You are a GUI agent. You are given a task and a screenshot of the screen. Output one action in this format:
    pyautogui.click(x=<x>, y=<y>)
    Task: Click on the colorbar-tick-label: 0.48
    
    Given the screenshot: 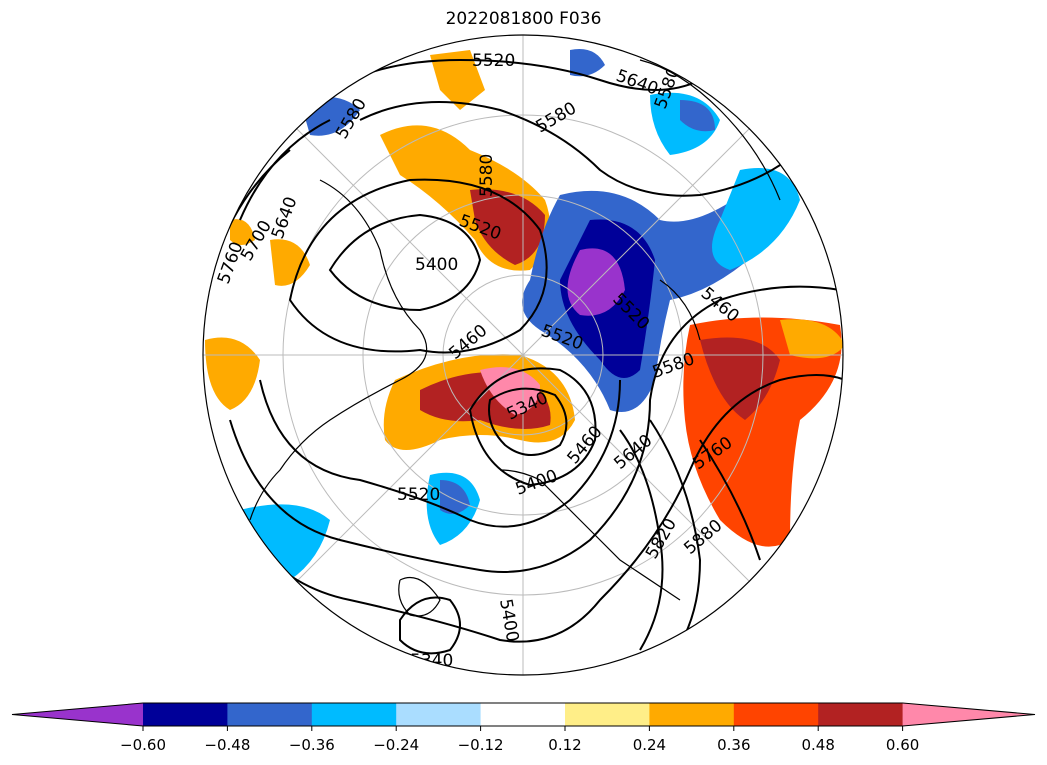 What is the action you would take?
    pyautogui.click(x=817, y=745)
    